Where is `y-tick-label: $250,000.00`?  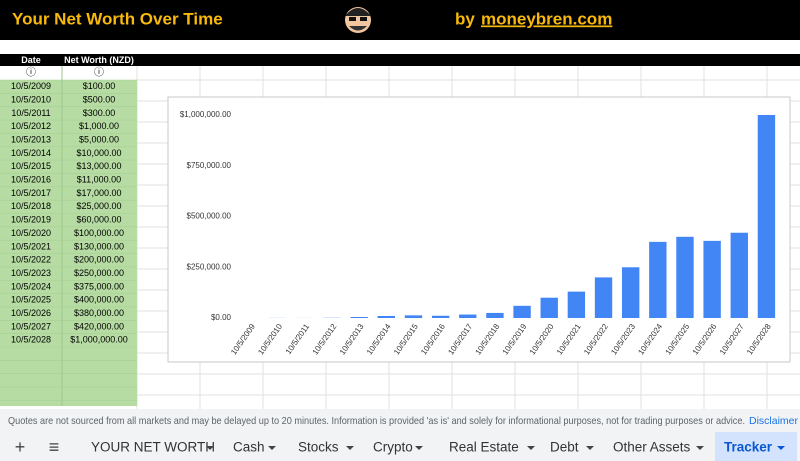 y-tick-label: $250,000.00 is located at coordinates (209, 266).